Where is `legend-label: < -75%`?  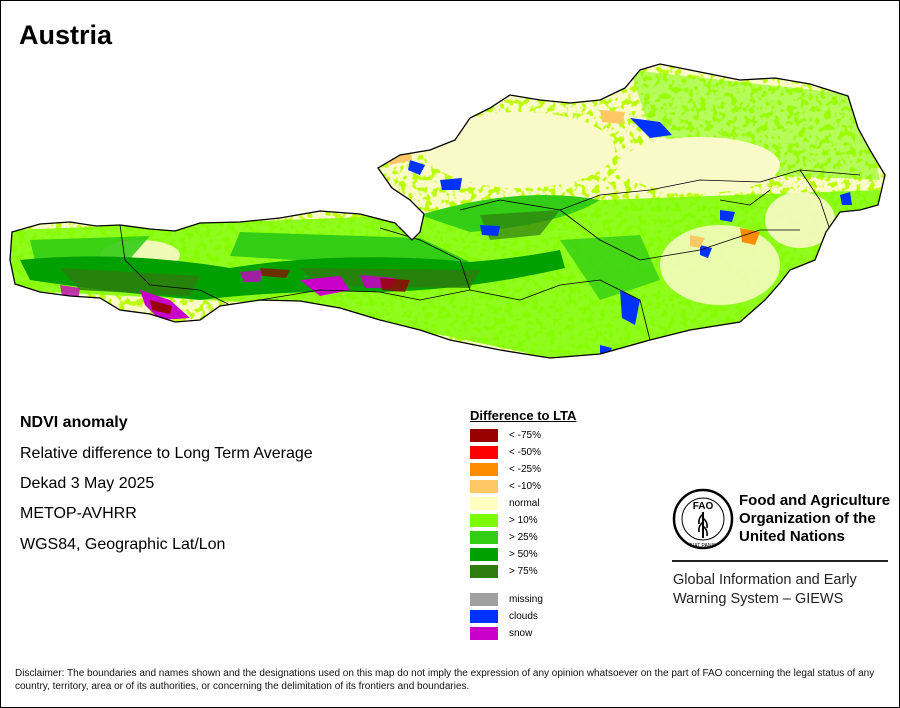
legend-label: < -75% is located at coordinates (525, 435).